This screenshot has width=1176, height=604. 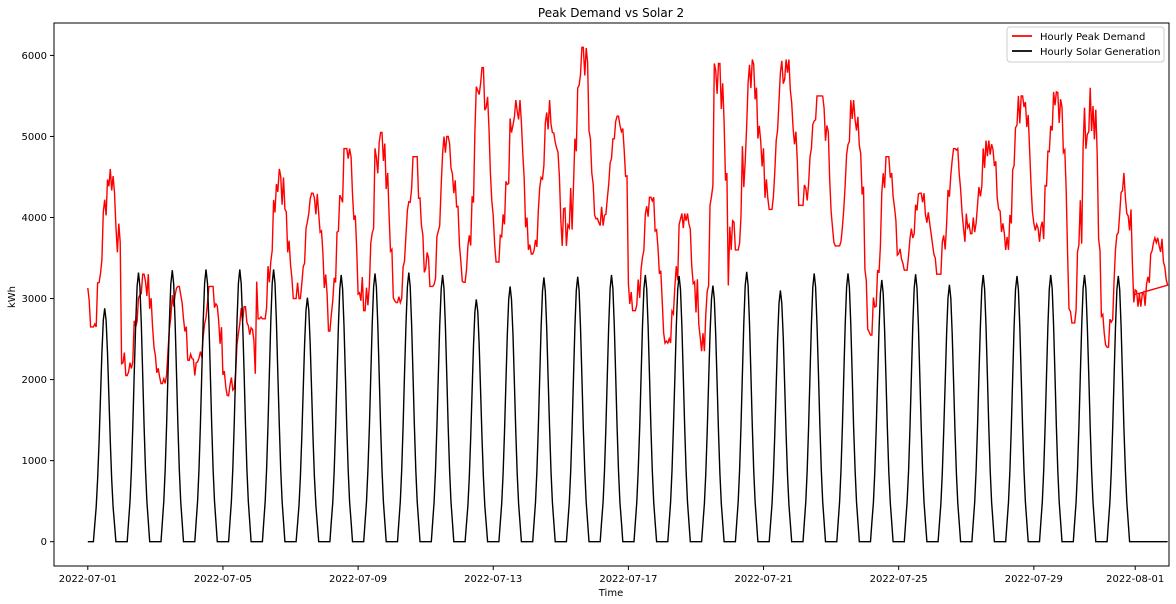 I want to click on y-tick-label: 5000, so click(x=34, y=137).